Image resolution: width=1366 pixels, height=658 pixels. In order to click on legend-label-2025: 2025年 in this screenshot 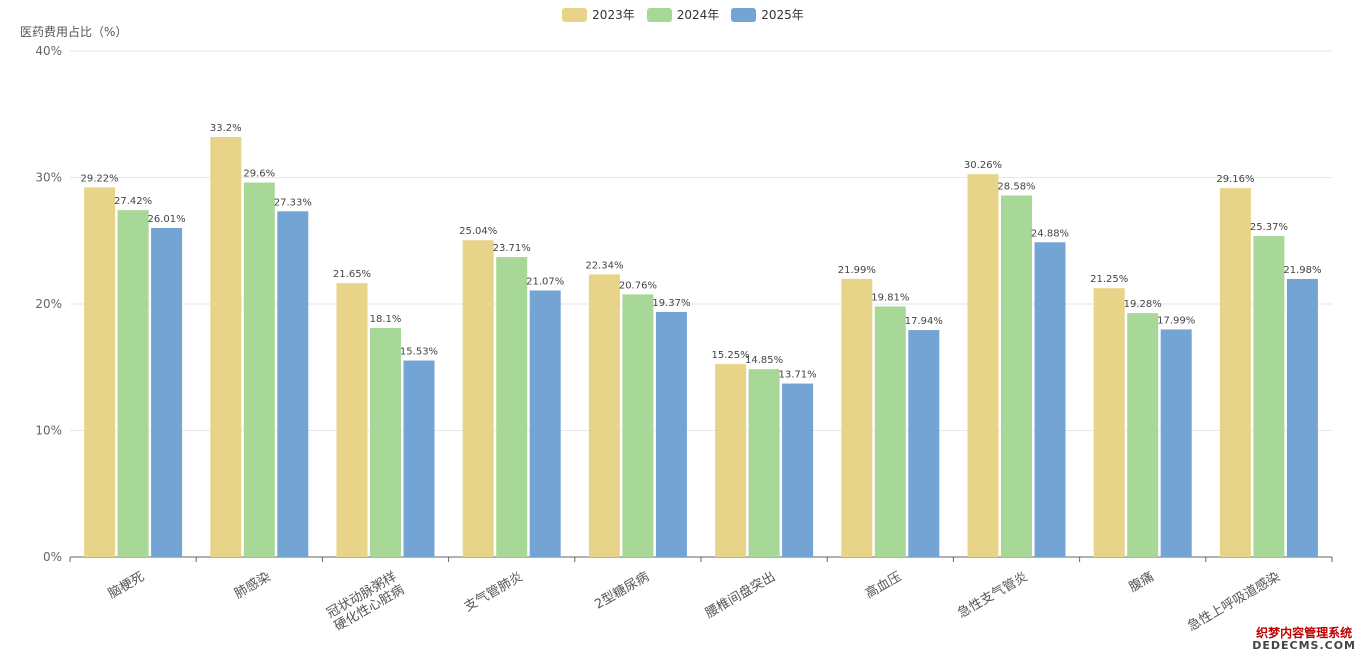, I will do `click(782, 15)`.